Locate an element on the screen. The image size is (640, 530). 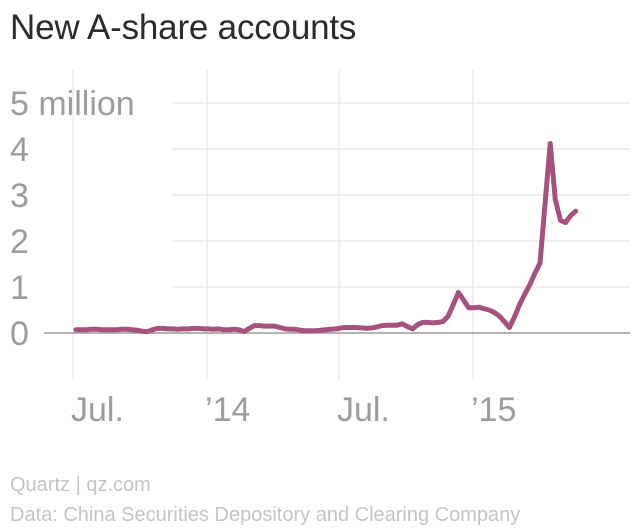
x-tick-label: ’14 is located at coordinates (227, 410).